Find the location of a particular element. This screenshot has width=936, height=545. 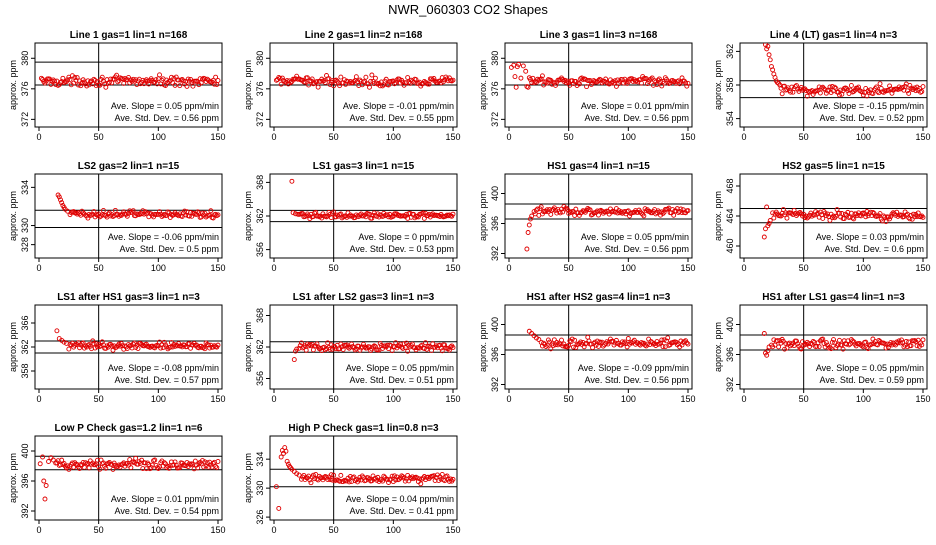

y-tick-label: 460 is located at coordinates (730, 245).